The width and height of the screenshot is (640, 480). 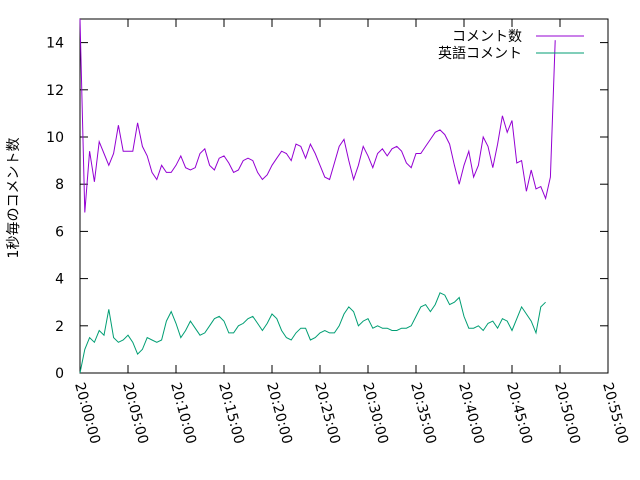 I want to click on x-tick-label: 20:15:00, so click(x=231, y=413).